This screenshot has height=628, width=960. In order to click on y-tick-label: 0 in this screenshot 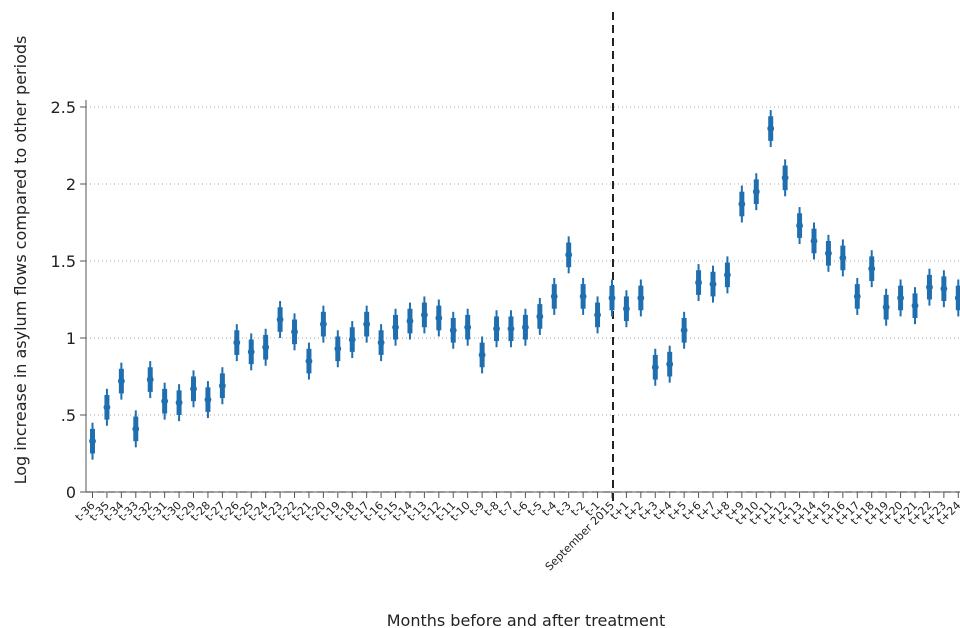, I will do `click(71, 492)`.